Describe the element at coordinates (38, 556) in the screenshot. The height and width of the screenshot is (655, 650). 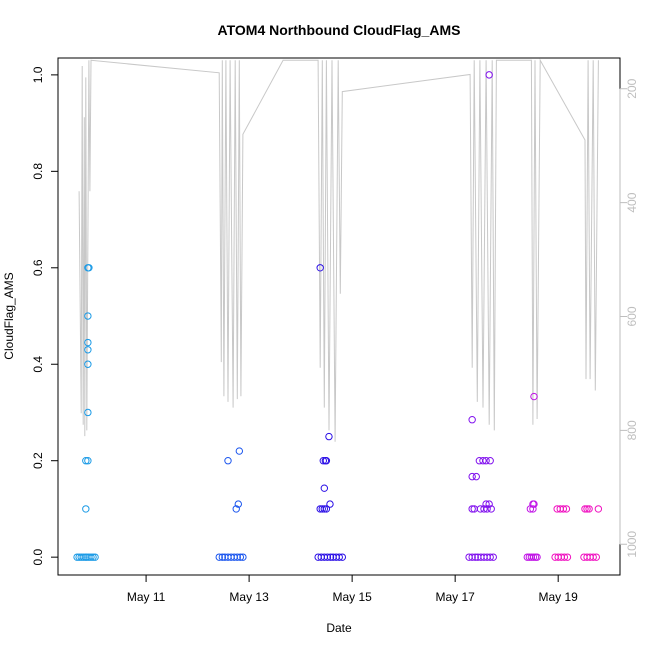
I see `y-tick-label: 0.0` at that location.